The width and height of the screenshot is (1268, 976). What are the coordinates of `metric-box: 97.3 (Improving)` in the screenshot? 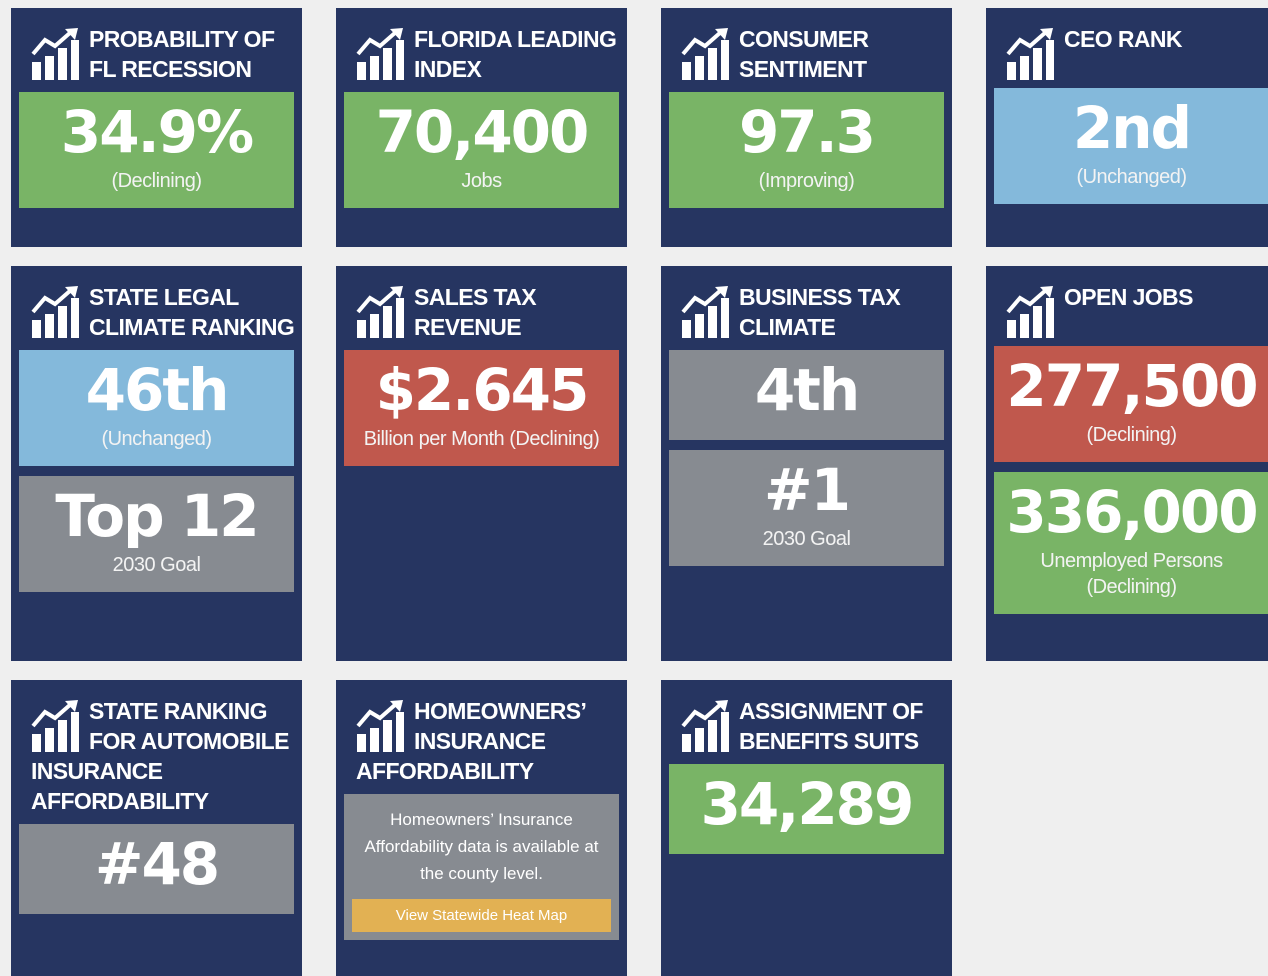 It's located at (806, 150).